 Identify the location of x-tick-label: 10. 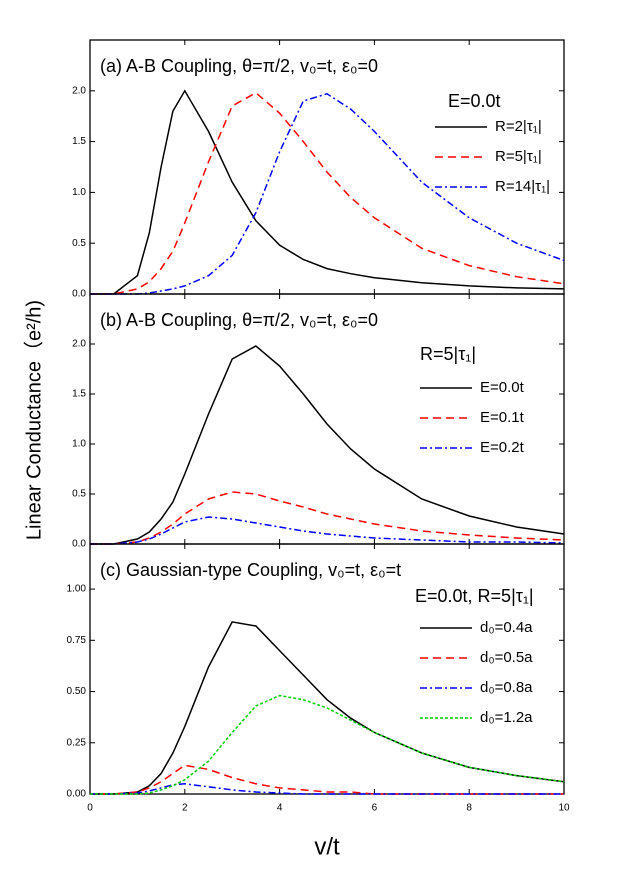
(564, 808).